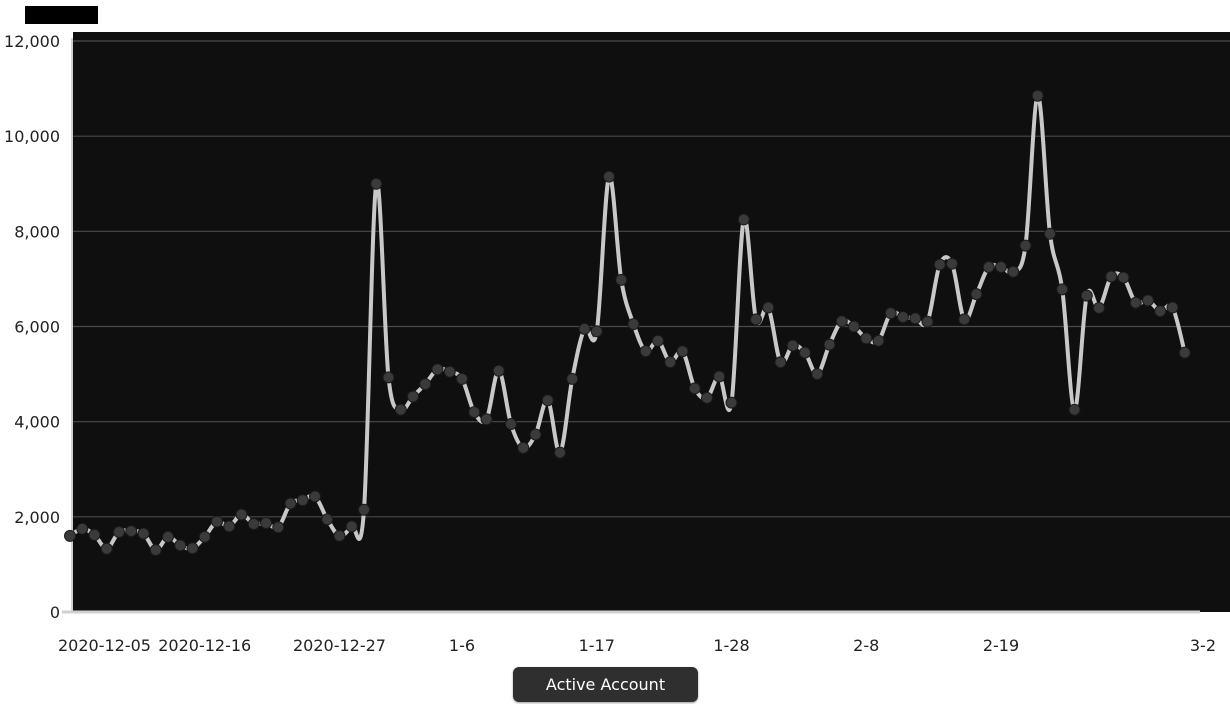  Describe the element at coordinates (37, 517) in the screenshot. I see `y-tick-label: 2,000` at that location.